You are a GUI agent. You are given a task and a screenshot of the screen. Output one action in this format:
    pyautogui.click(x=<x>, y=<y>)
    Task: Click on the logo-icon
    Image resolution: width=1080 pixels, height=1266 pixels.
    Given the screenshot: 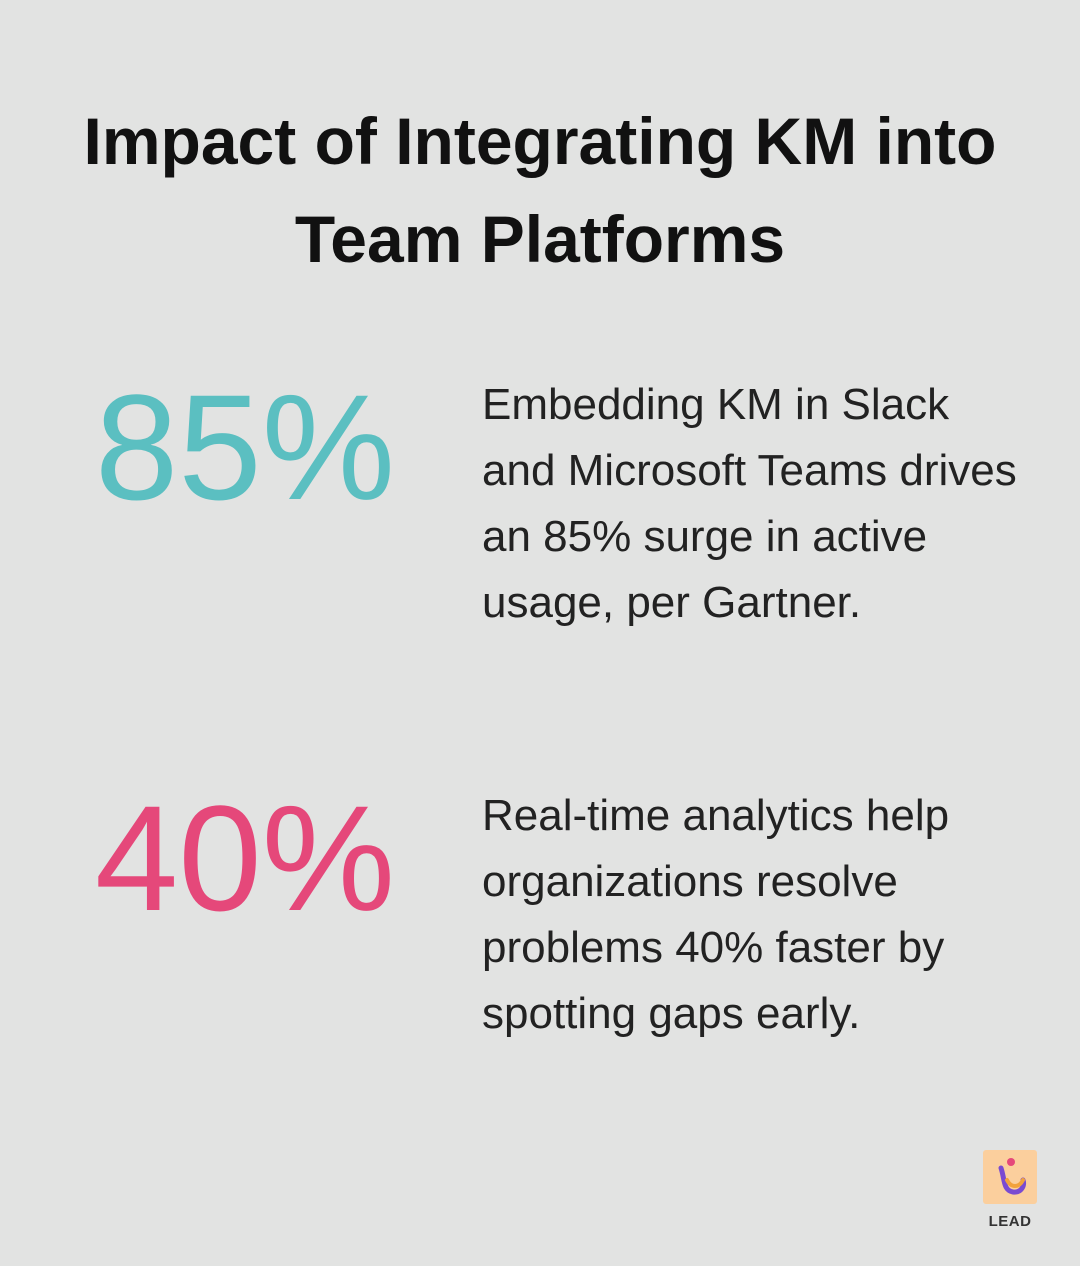 What is the action you would take?
    pyautogui.click(x=1010, y=1177)
    